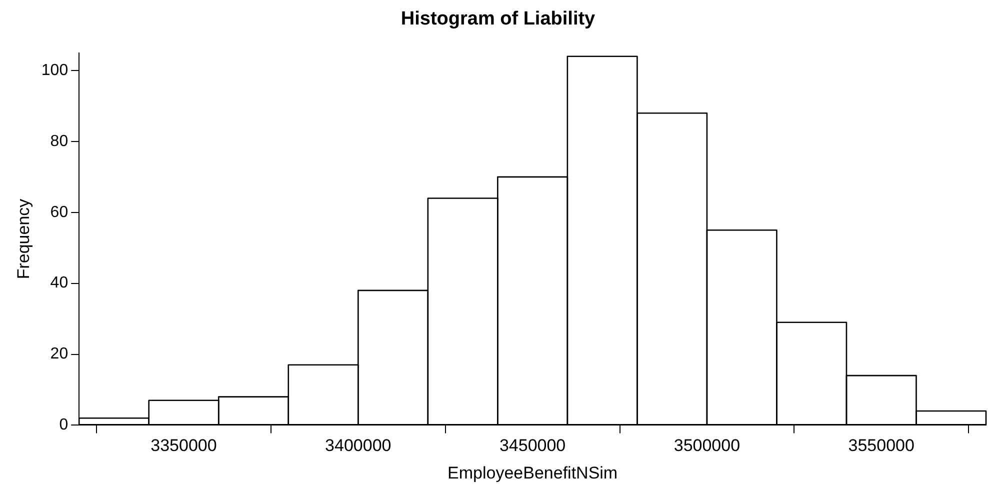 Image resolution: width=988 pixels, height=492 pixels. Describe the element at coordinates (183, 446) in the screenshot. I see `x-tick-label: 3350000` at that location.